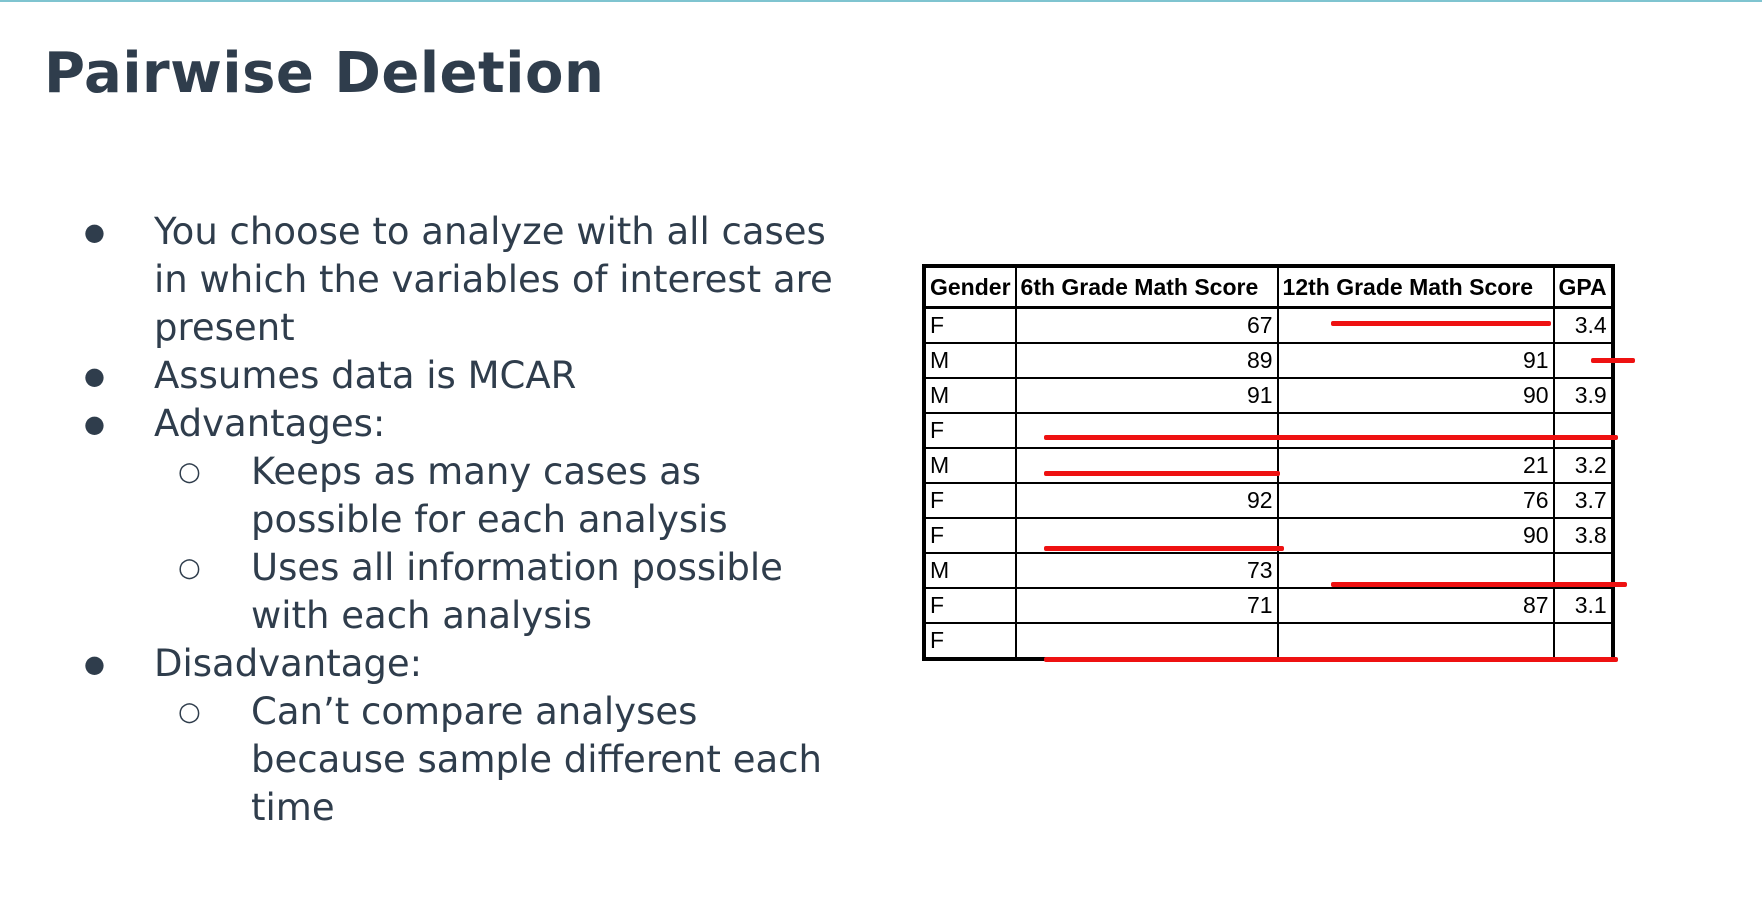 Image resolution: width=1762 pixels, height=911 pixels. I want to click on bullet-text: Assumes data is MCAR, so click(365, 375).